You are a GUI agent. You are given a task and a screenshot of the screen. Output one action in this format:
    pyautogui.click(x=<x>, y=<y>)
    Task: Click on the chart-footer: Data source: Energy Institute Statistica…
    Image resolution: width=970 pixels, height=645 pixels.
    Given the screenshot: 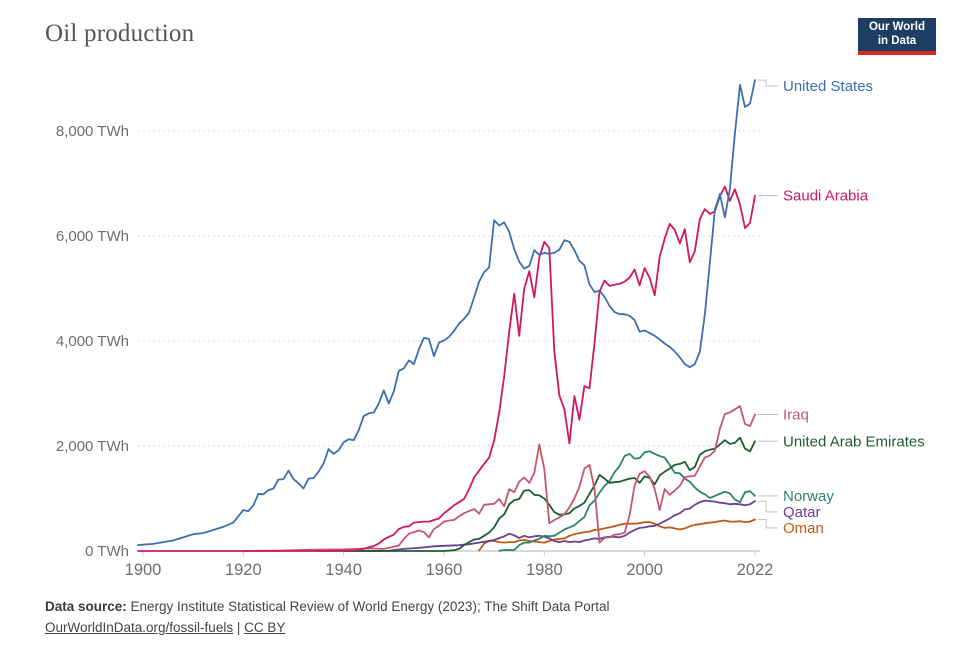 What is the action you would take?
    pyautogui.click(x=327, y=618)
    